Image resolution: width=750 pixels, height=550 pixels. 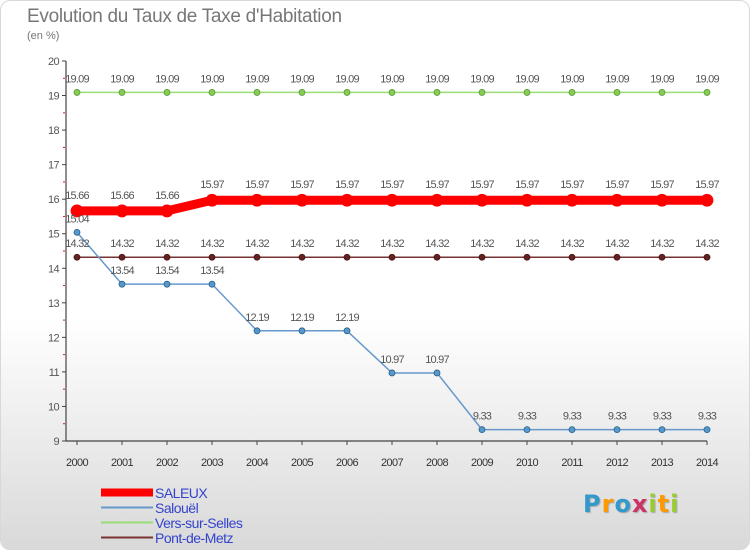 What do you see at coordinates (664, 504) in the screenshot?
I see `logo-letter: t` at bounding box center [664, 504].